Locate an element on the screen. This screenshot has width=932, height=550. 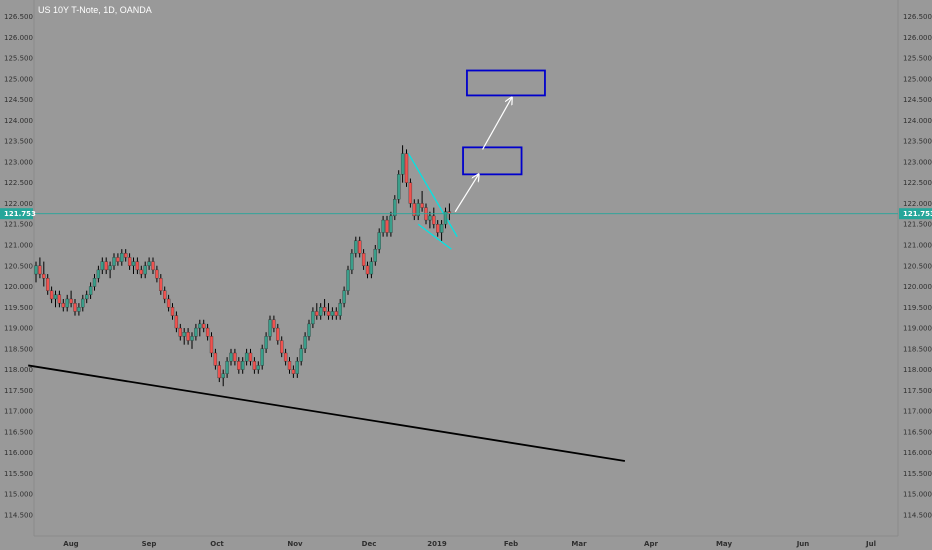
left-tick-label: 123.000 is located at coordinates (18, 162).